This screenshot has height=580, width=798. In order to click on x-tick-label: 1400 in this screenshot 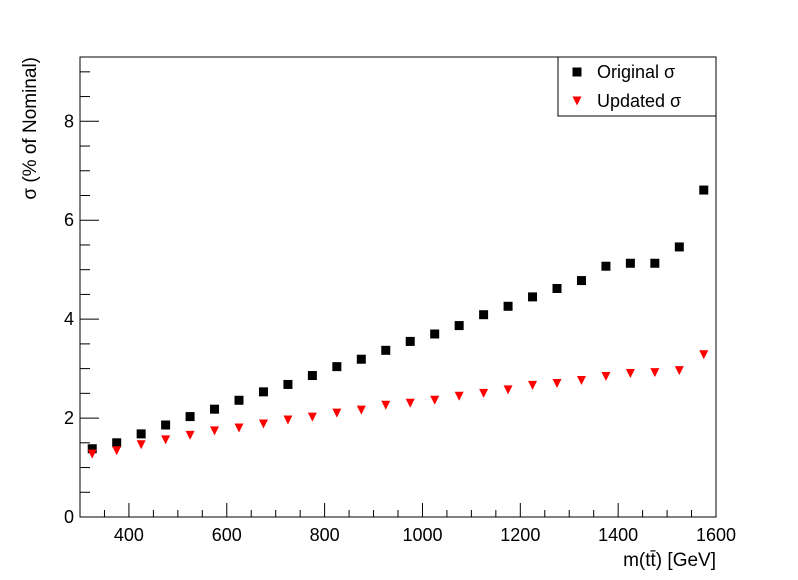, I will do `click(618, 535)`.